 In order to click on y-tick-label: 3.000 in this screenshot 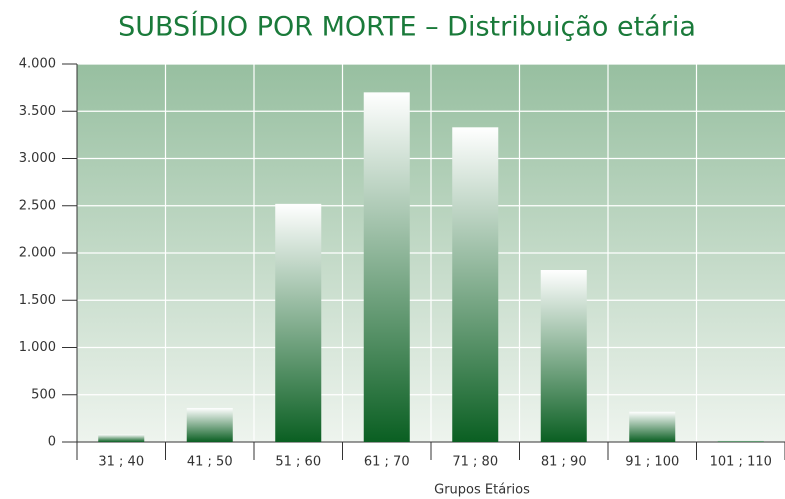, I will do `click(37, 158)`.